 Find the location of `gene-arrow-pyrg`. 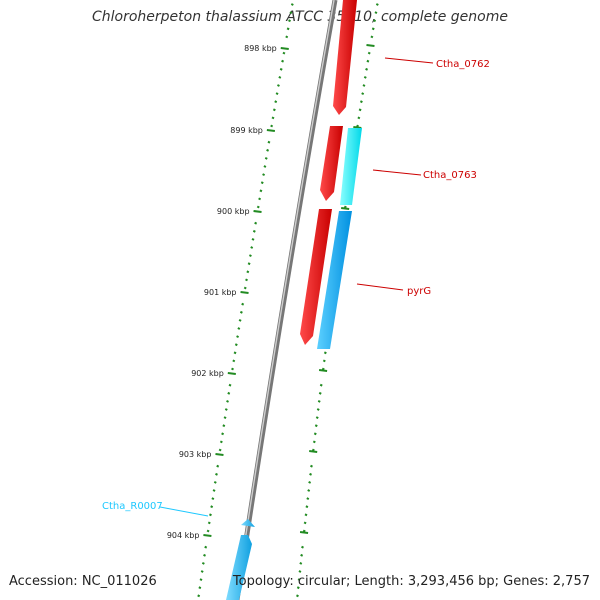

gene-arrow-pyrg is located at coordinates (316, 277).